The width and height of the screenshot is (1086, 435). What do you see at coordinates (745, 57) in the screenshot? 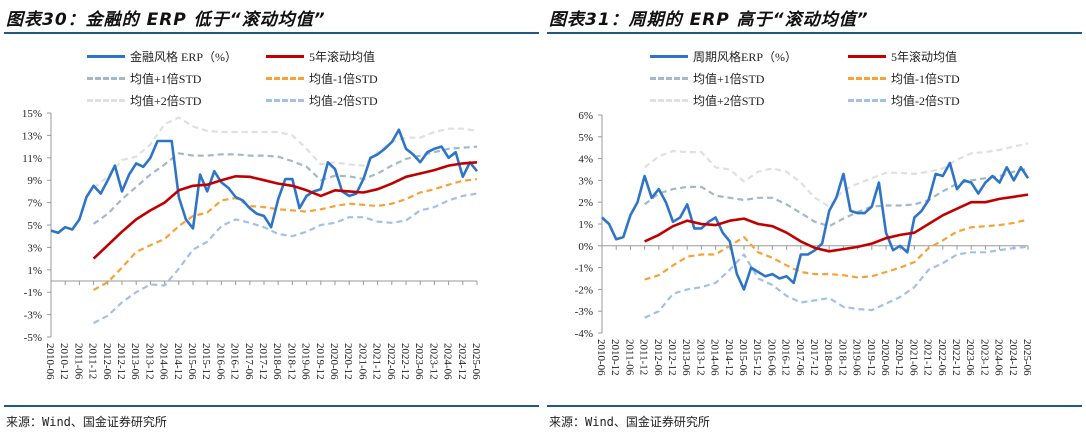
I see `legend-label: 周期风格ERP（%）` at bounding box center [745, 57].